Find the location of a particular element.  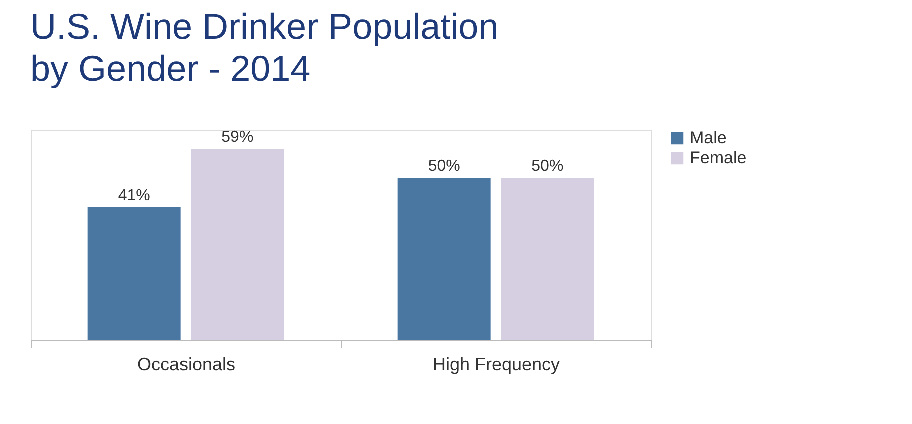

chart-title: U.S. Wine Drinker Population by Gender - 2014 is located at coordinates (264, 48).